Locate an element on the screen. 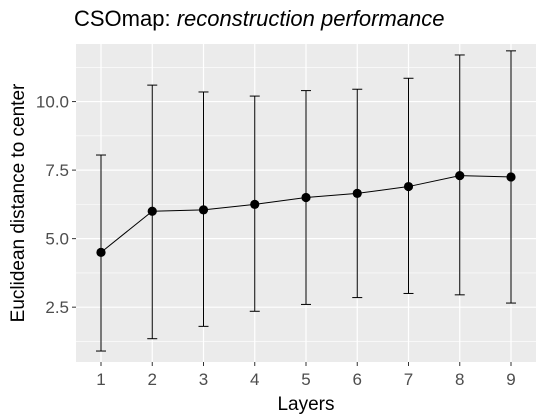  y-tick-label: 5.0 is located at coordinates (57, 239).